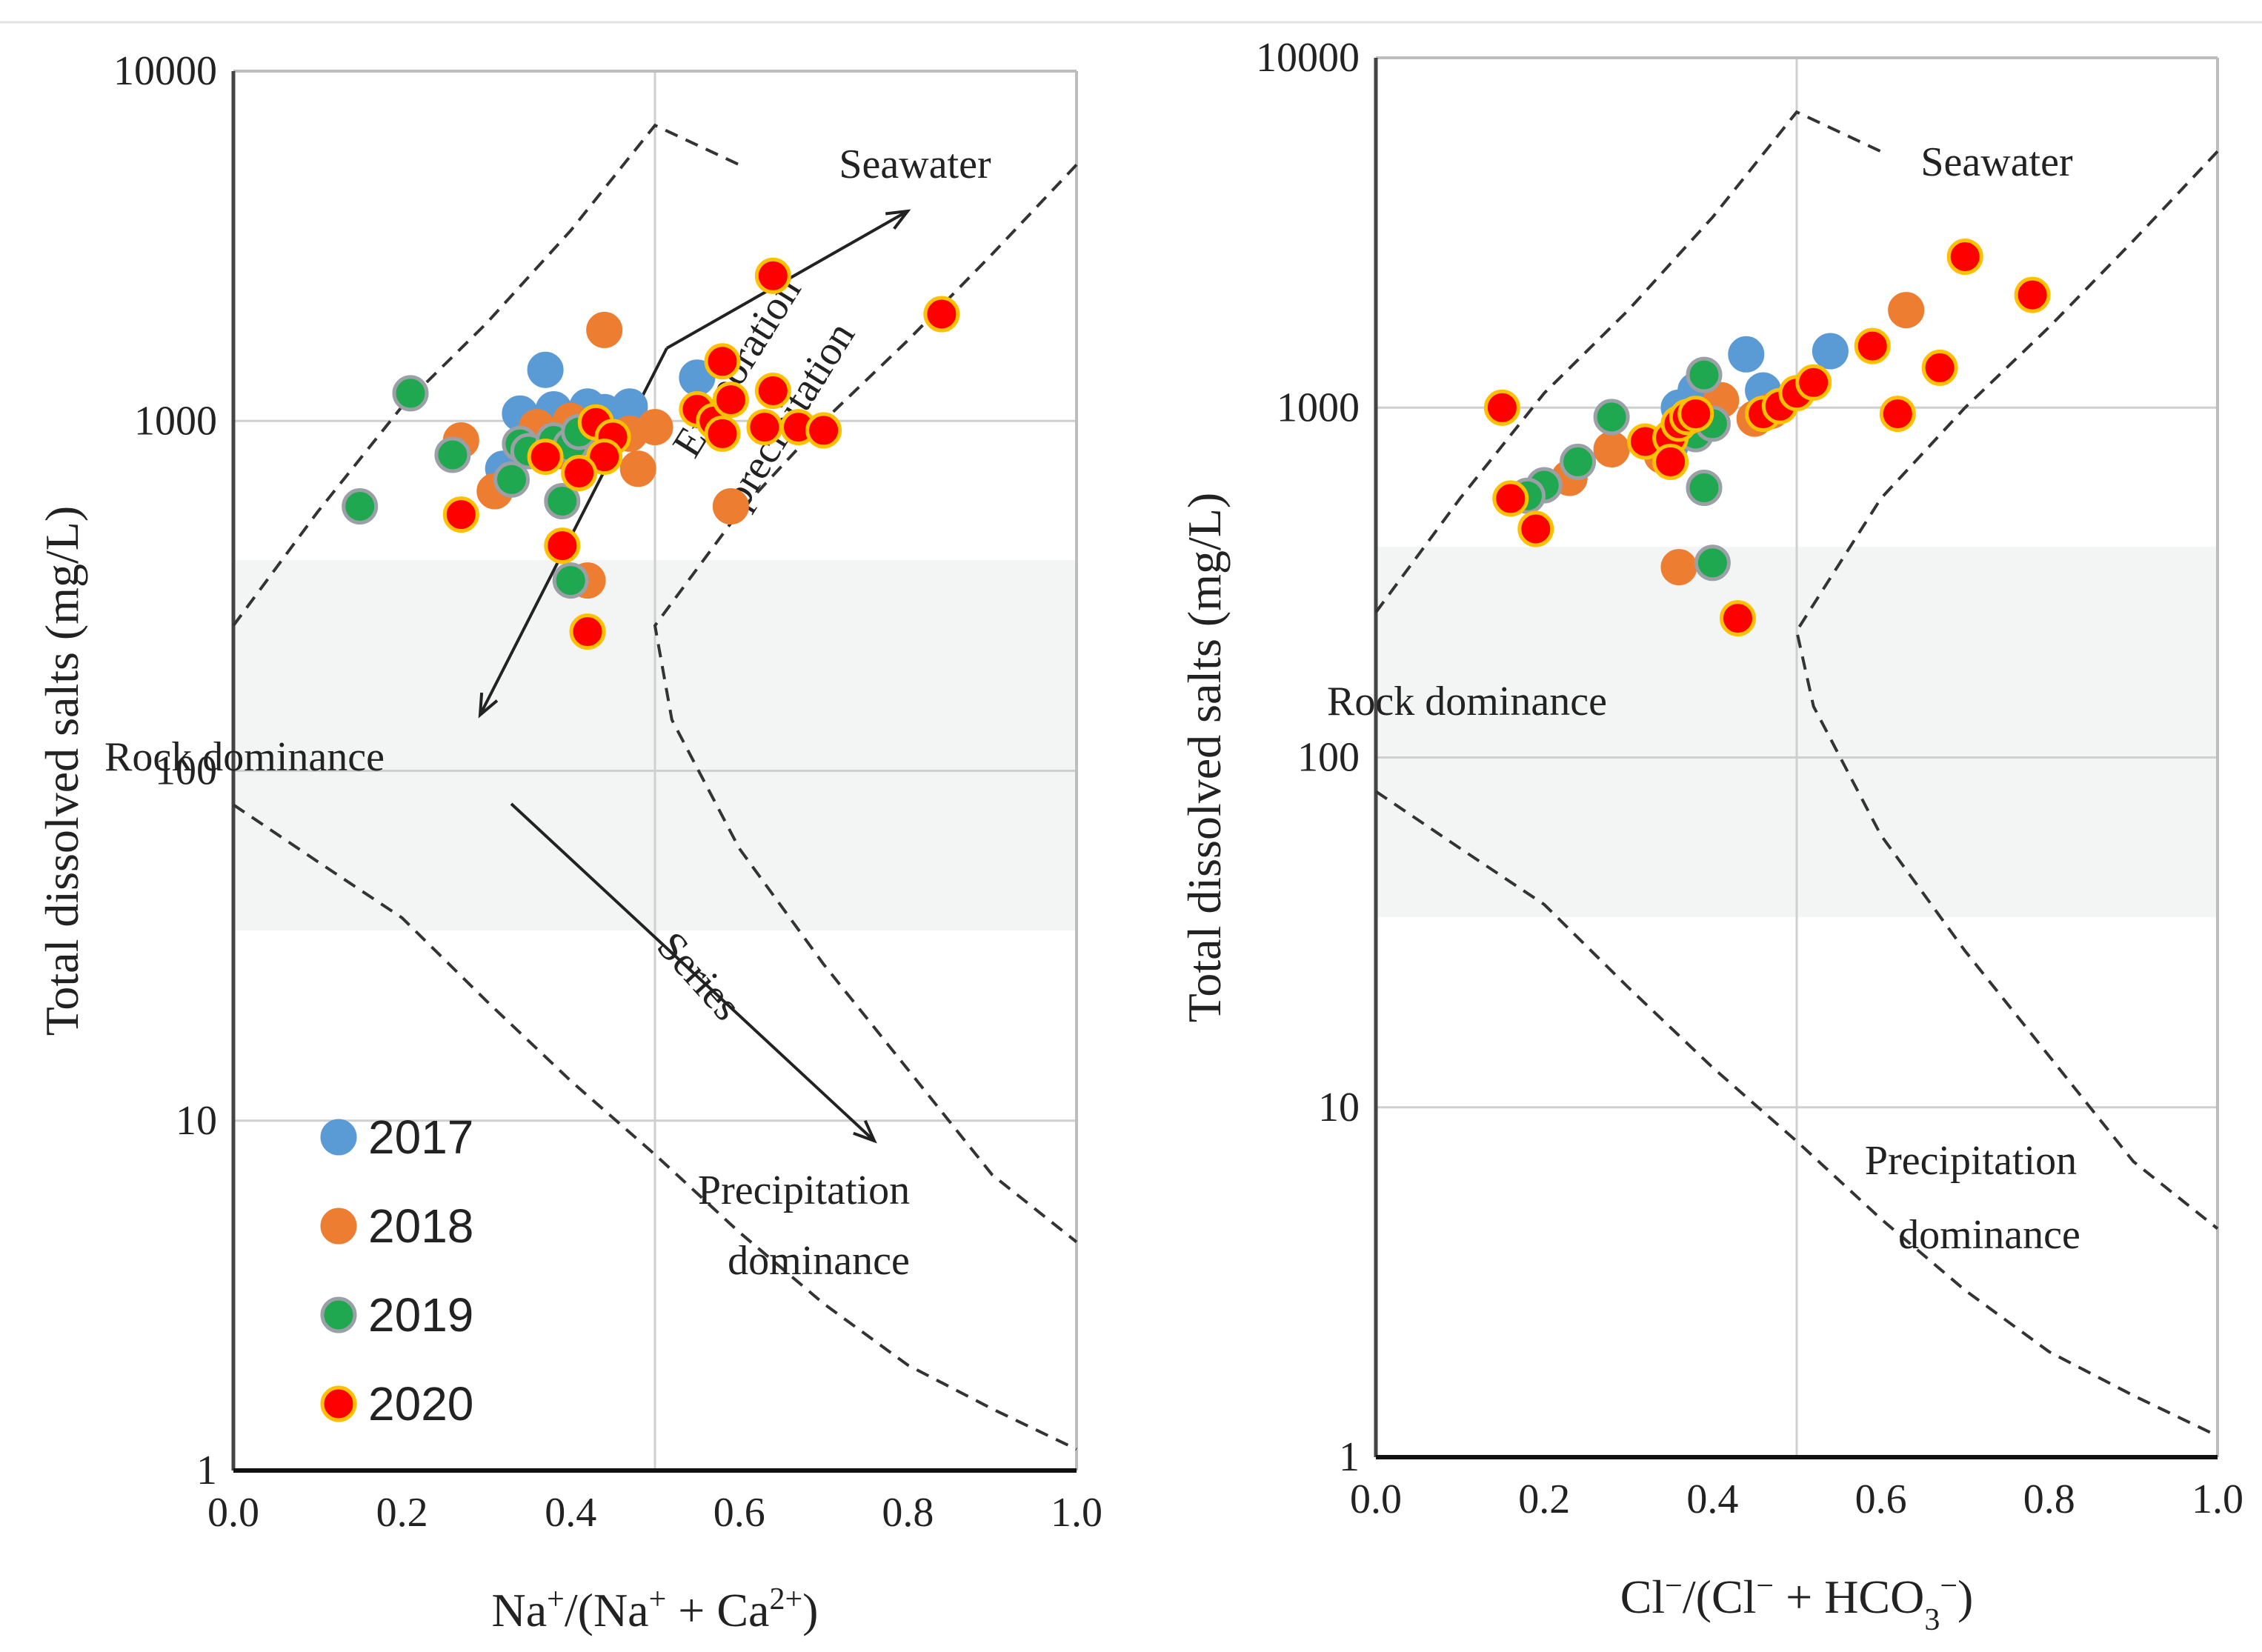  Describe the element at coordinates (338, 1226) in the screenshot. I see `legend-marker-2018` at that location.